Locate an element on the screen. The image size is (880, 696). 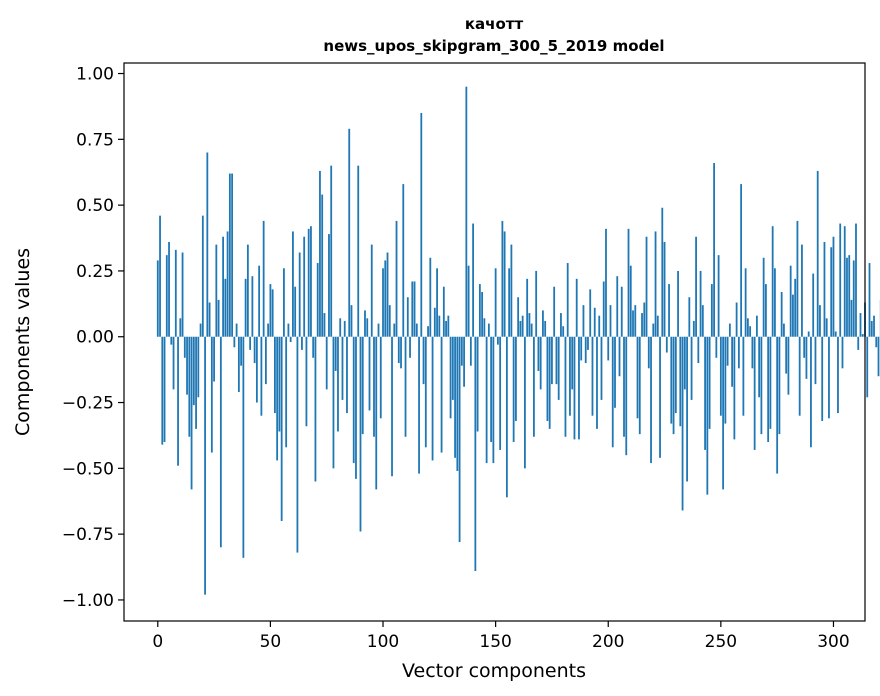
x-axis-ticks: 0 50 100 150 200 250 300 is located at coordinates (501, 636).